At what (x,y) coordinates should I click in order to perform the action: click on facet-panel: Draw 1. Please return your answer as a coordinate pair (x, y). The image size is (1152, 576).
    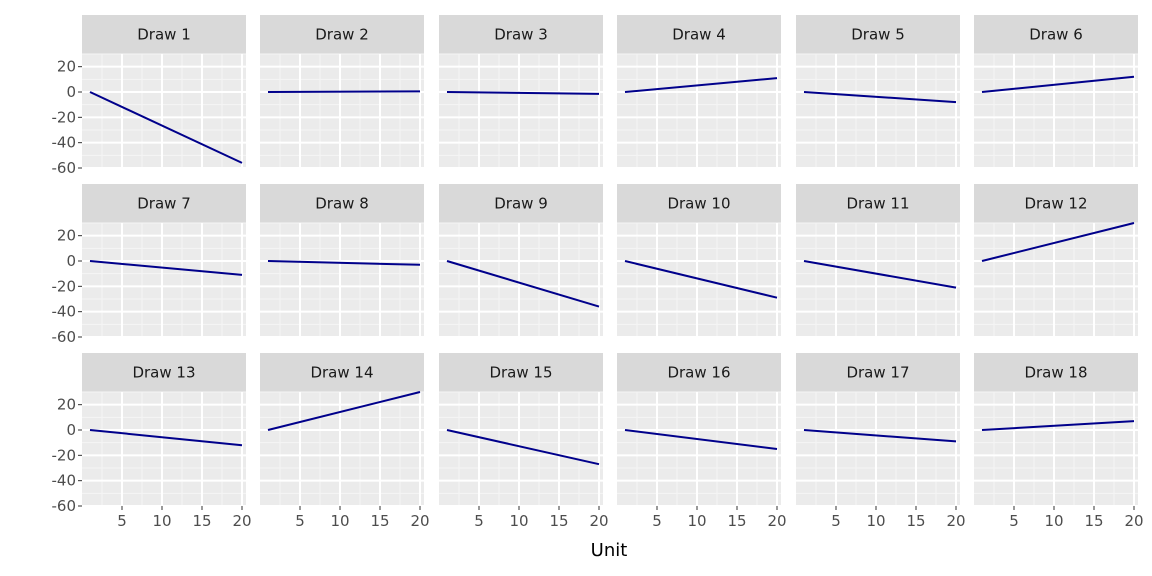
    Looking at the image, I should click on (164, 92).